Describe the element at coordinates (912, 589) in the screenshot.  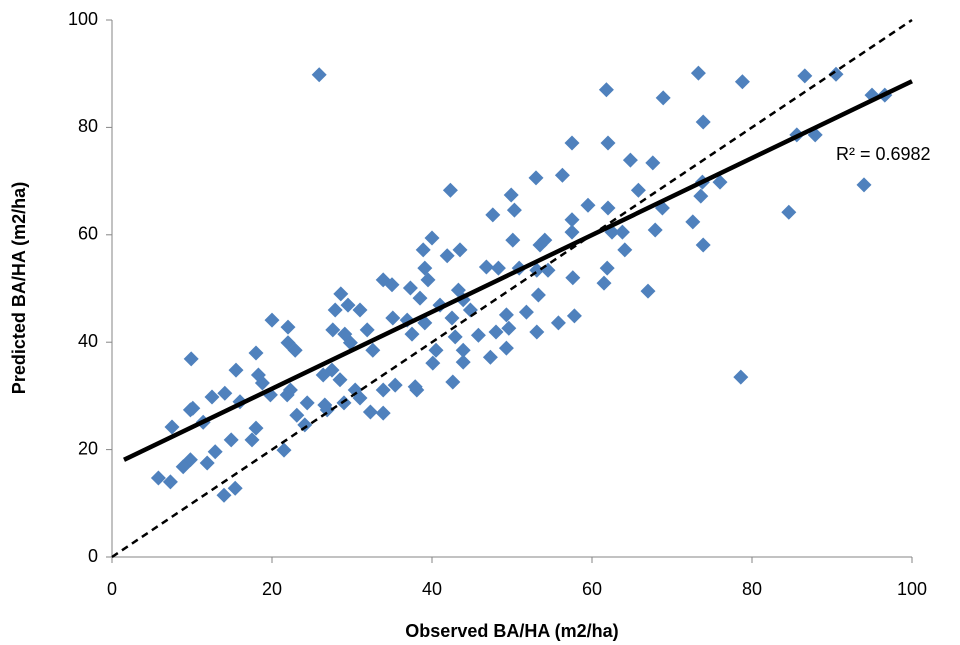
I see `x-tick-label: 100` at that location.